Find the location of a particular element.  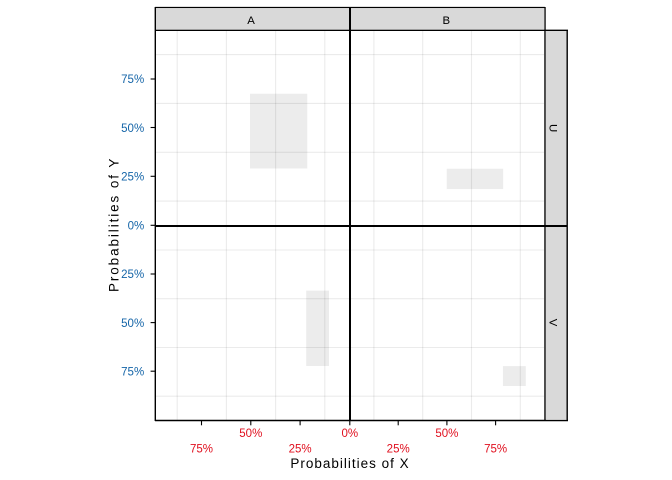

svg-text: A is located at coordinates (251, 21).